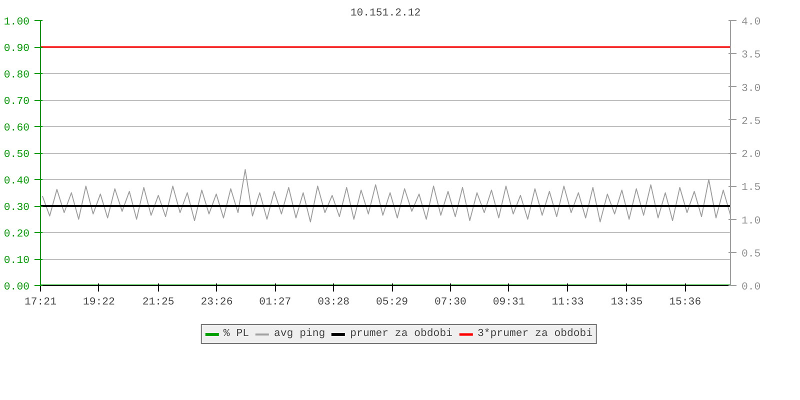 This screenshot has width=800, height=400. What do you see at coordinates (17, 234) in the screenshot?
I see `y-tick-label: 0.20` at bounding box center [17, 234].